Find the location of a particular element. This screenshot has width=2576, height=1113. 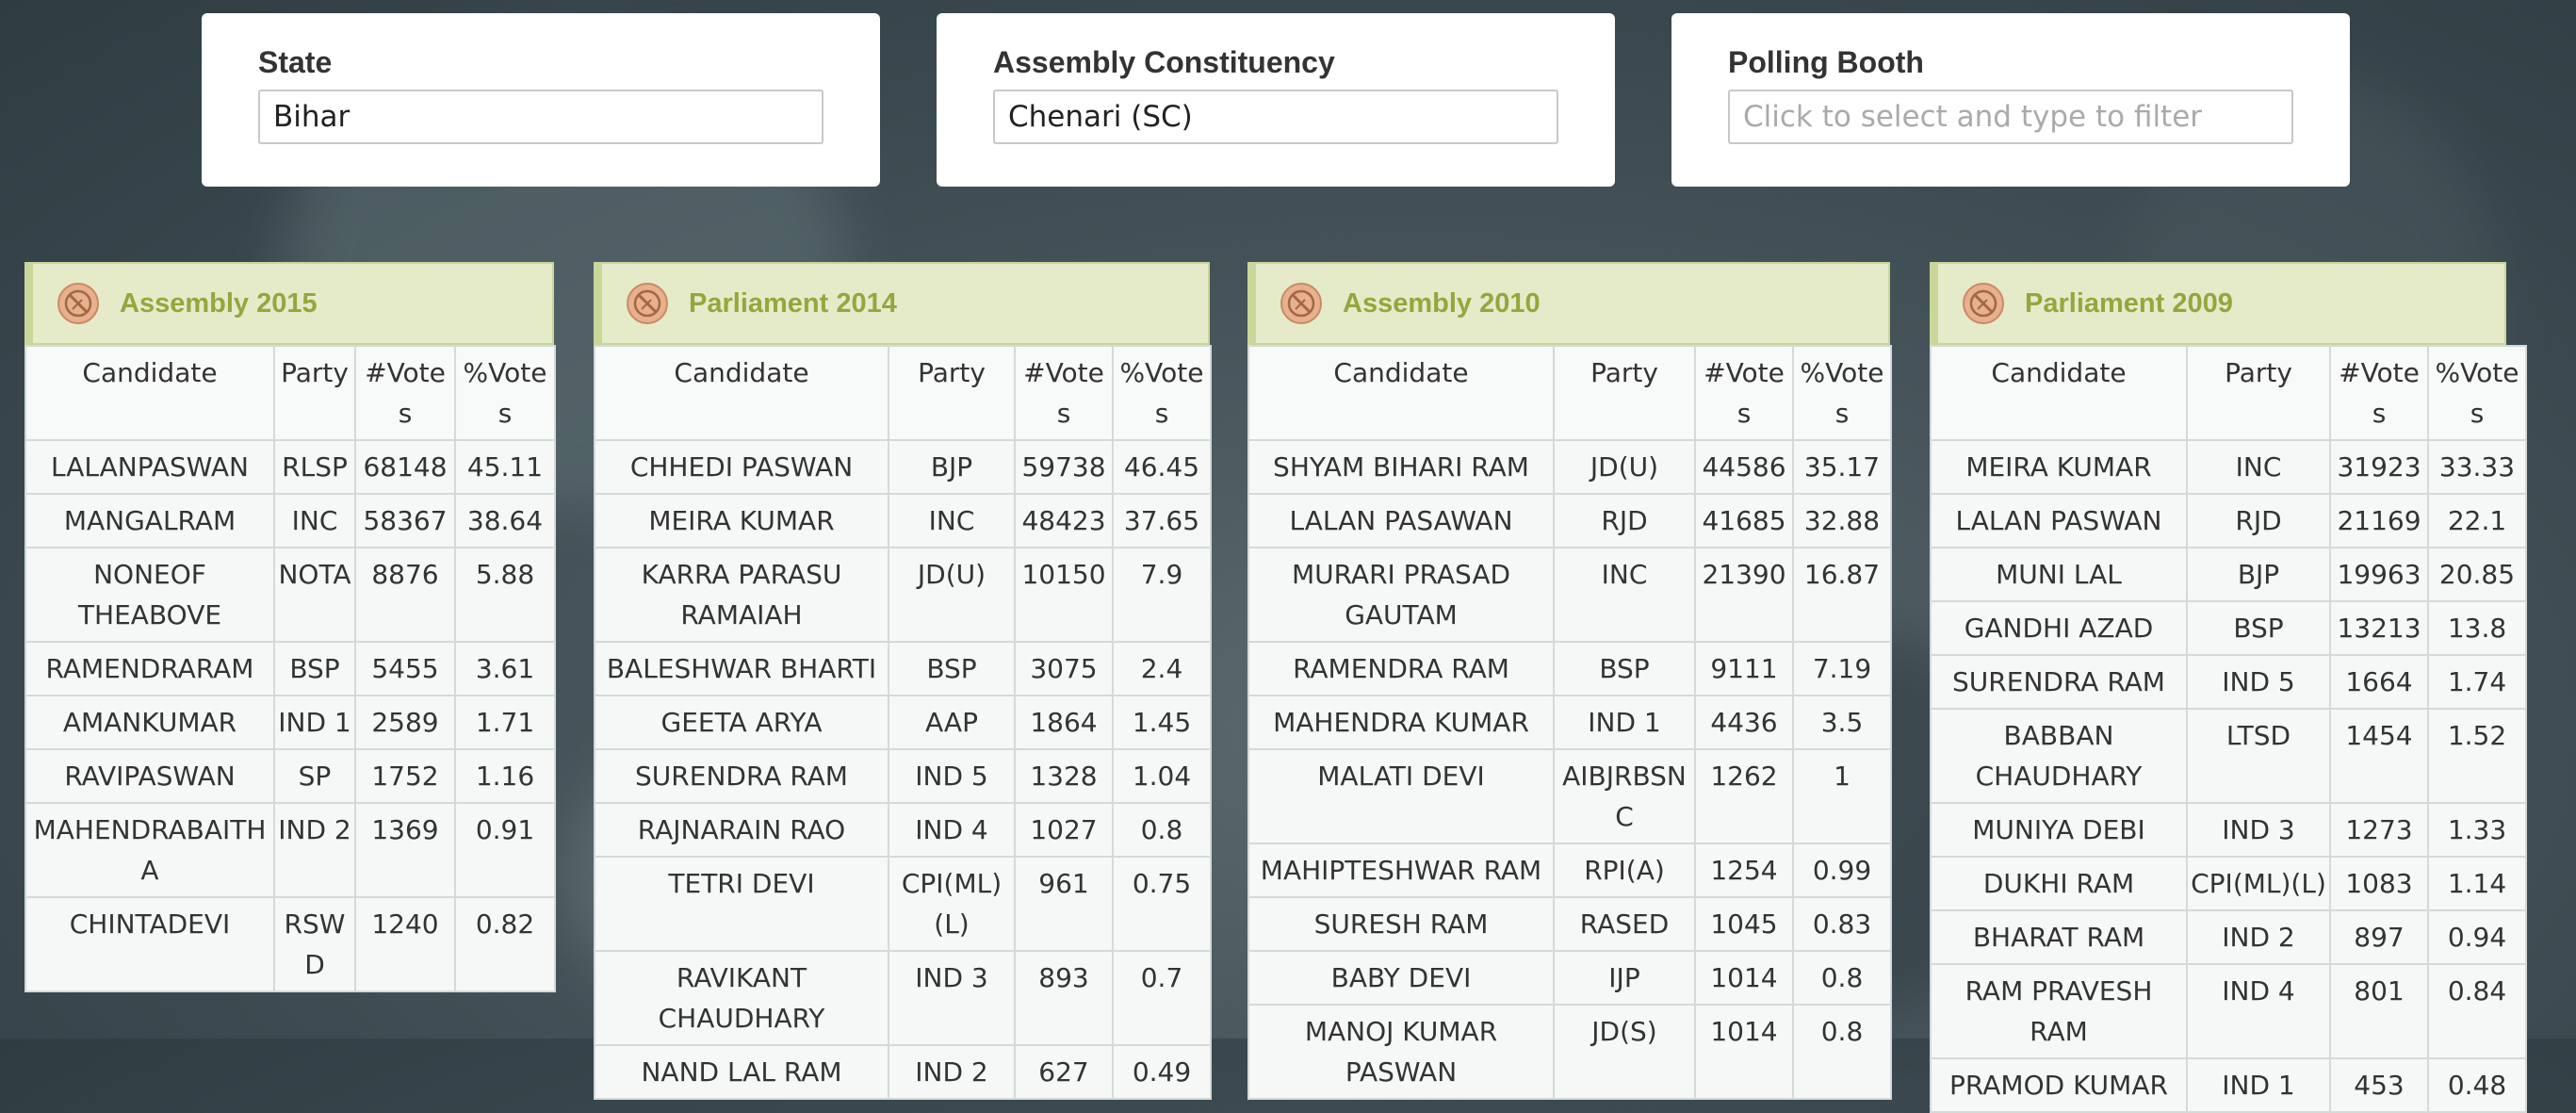

percent-cell: 1.33 is located at coordinates (2477, 830).